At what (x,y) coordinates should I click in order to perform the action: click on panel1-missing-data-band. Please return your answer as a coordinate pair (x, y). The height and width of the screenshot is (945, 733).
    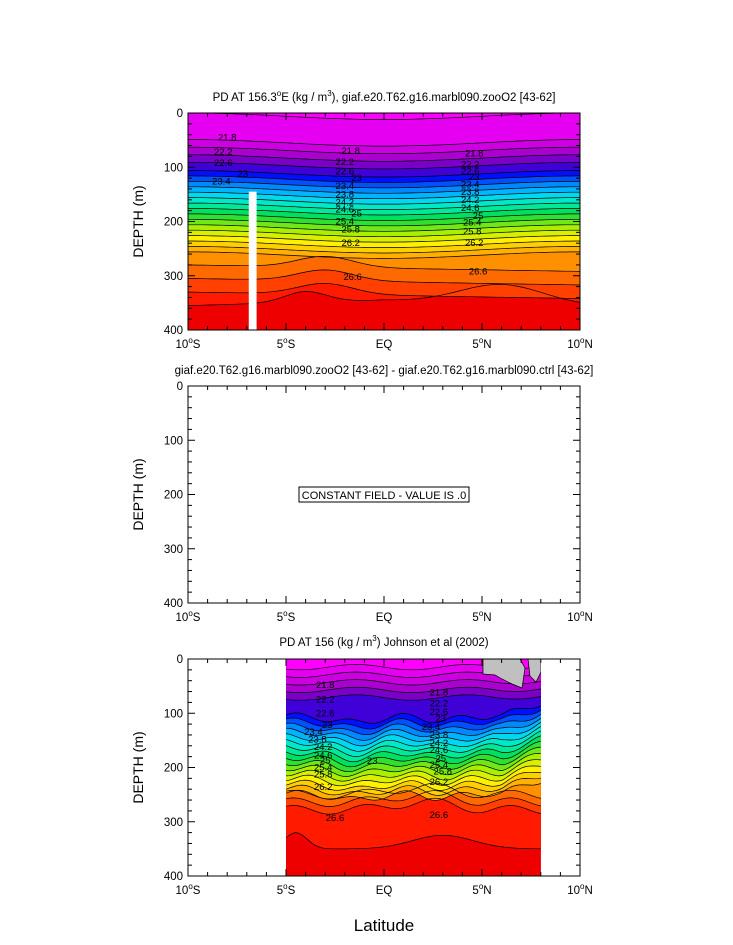
    Looking at the image, I should click on (252, 260).